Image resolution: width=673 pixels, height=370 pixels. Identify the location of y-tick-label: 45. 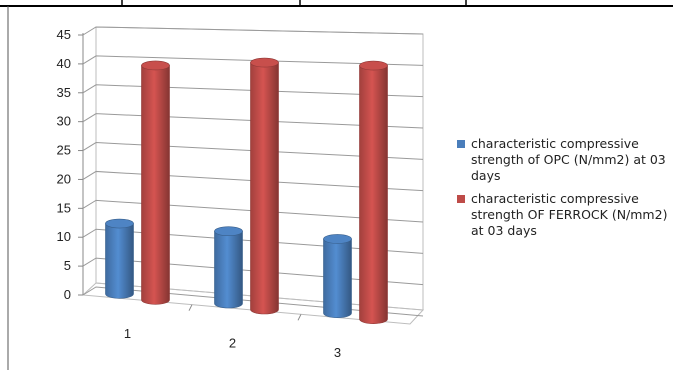
(64, 34).